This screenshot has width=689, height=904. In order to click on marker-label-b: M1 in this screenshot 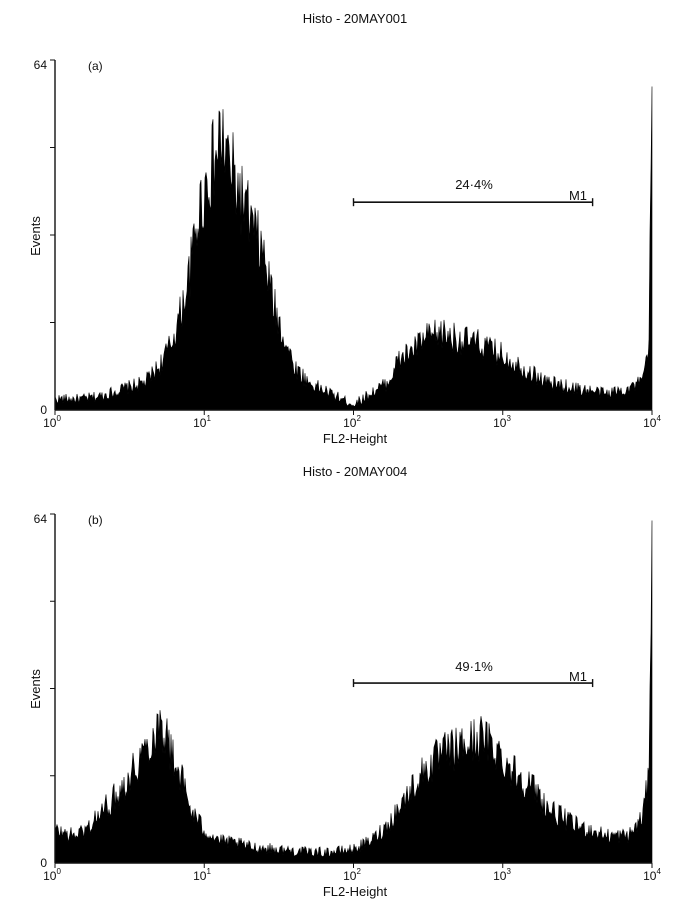, I will do `click(578, 676)`.